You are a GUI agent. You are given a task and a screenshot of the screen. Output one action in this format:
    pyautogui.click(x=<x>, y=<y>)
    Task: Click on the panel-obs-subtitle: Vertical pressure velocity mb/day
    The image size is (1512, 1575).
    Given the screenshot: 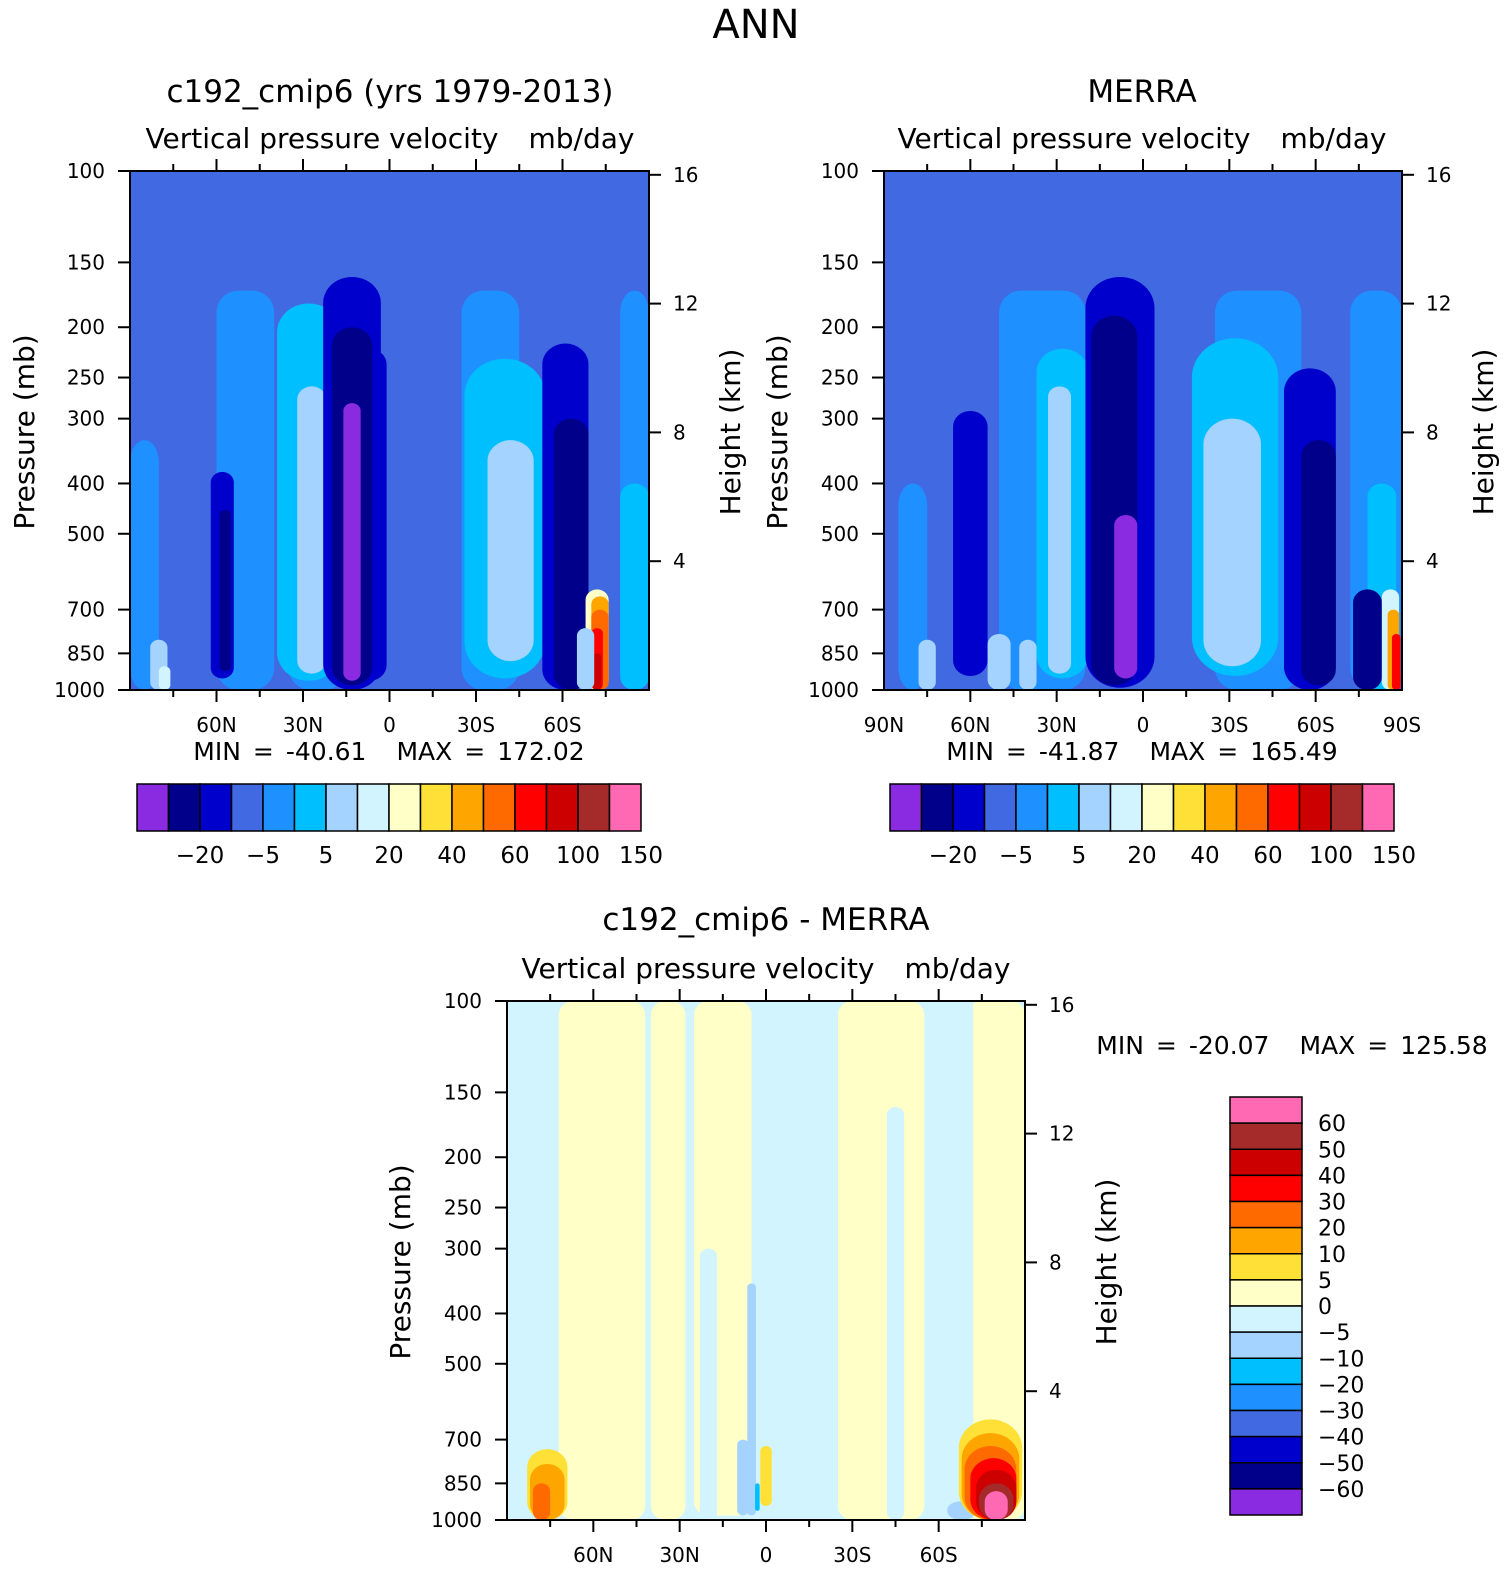 What is the action you would take?
    pyautogui.click(x=1142, y=138)
    